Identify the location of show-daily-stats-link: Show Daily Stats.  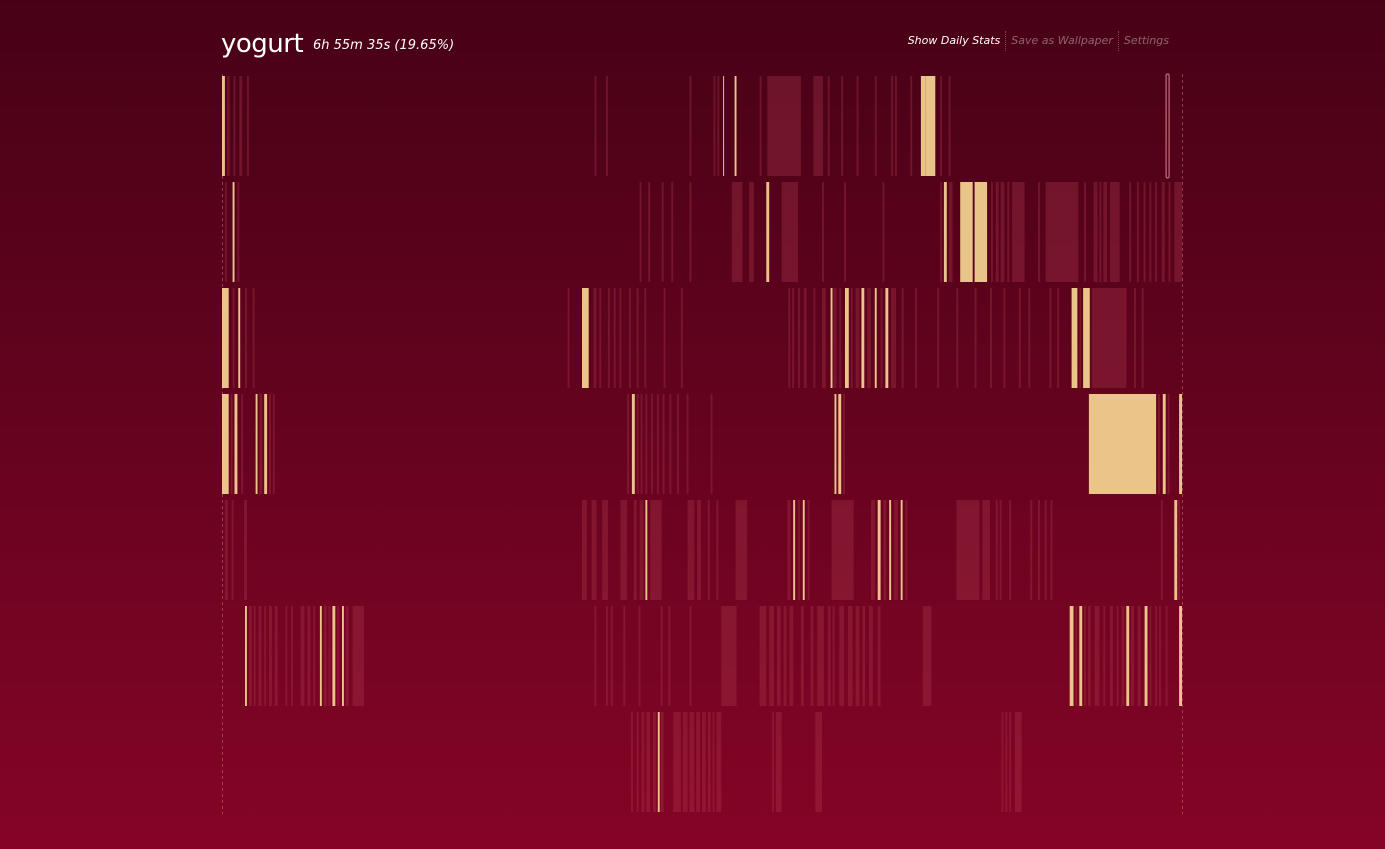
(954, 40).